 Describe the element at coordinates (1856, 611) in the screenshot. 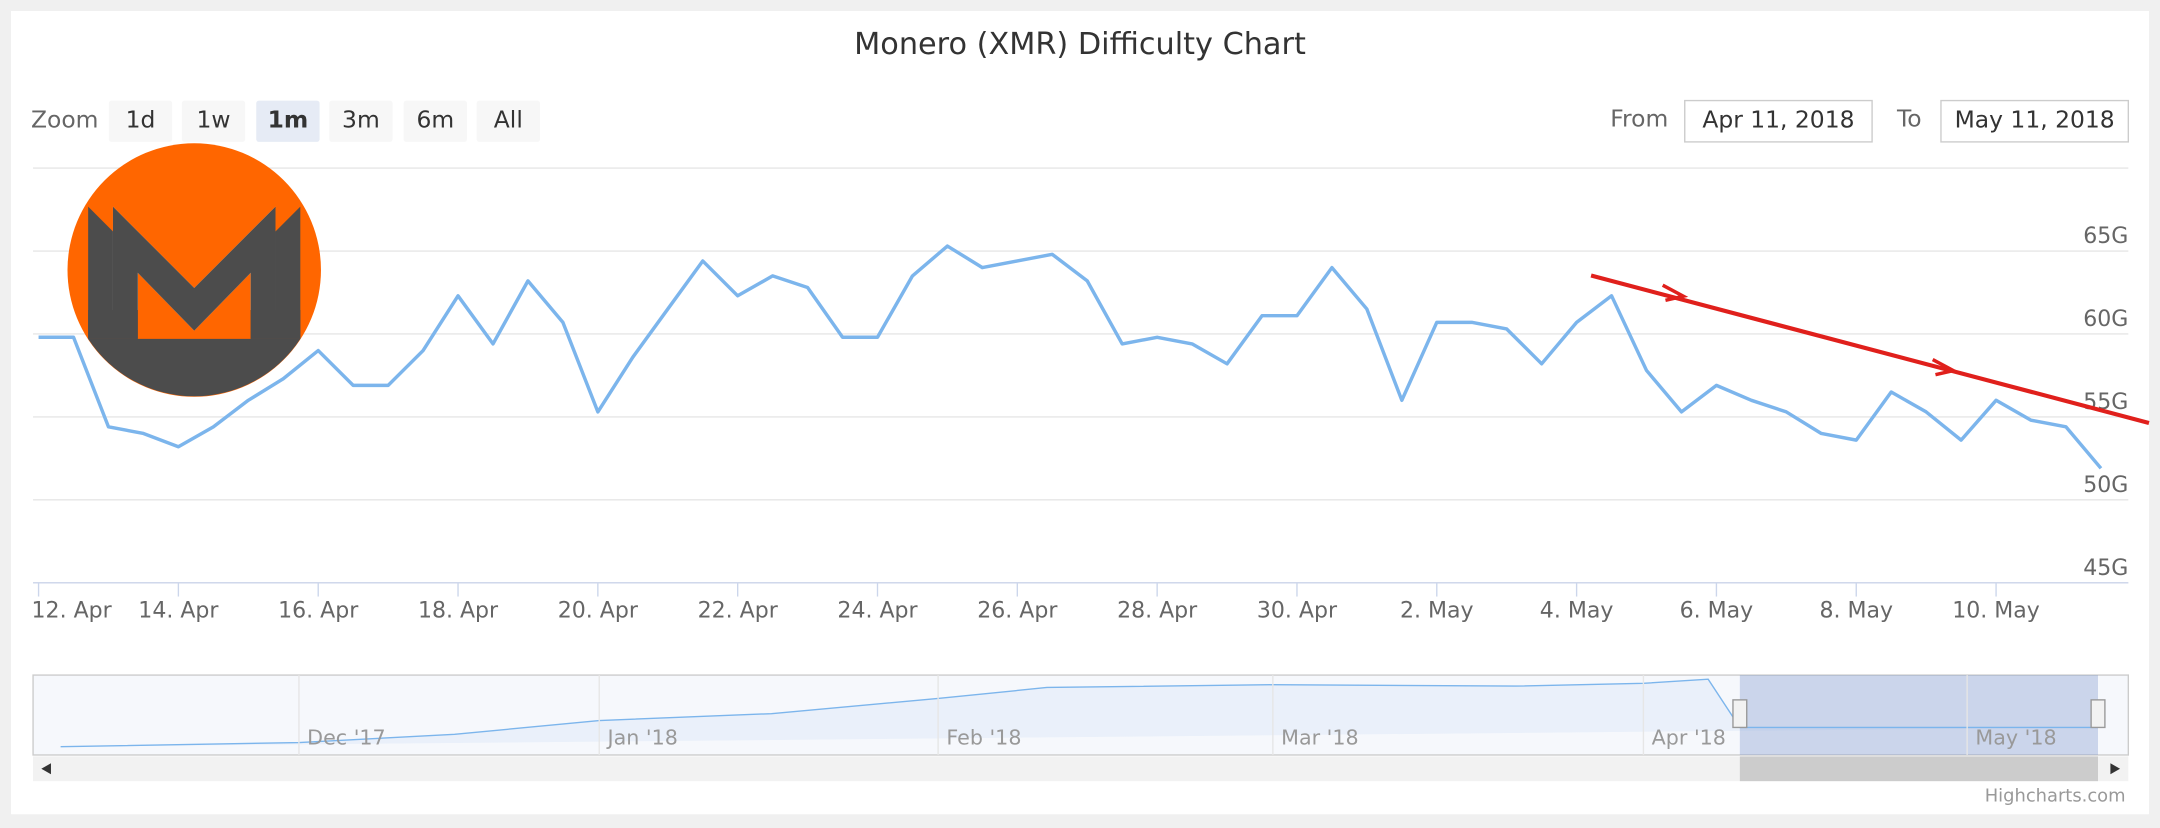

I see `x-tick-label: 8. May` at that location.